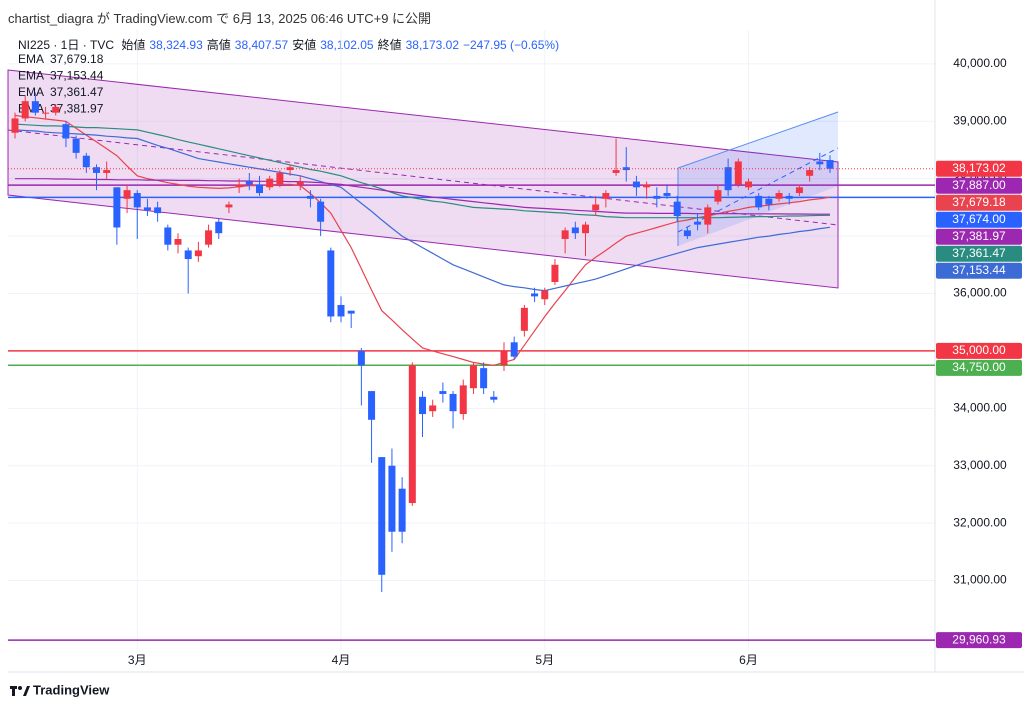  What do you see at coordinates (20, 691) in the screenshot?
I see `logo` at bounding box center [20, 691].